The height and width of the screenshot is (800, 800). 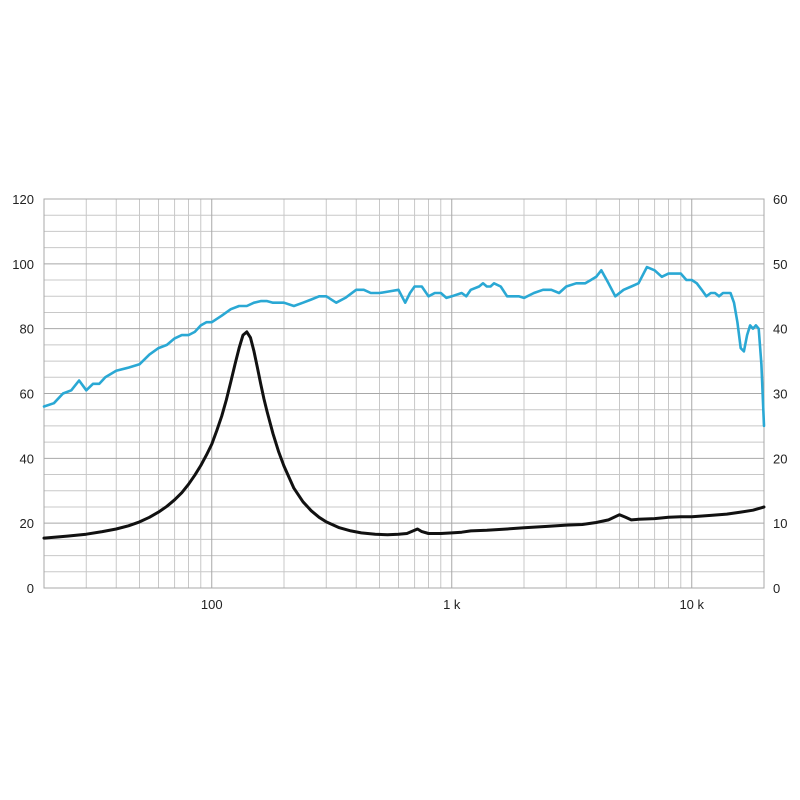 I want to click on y-right-tick-label: 30, so click(x=780, y=394).